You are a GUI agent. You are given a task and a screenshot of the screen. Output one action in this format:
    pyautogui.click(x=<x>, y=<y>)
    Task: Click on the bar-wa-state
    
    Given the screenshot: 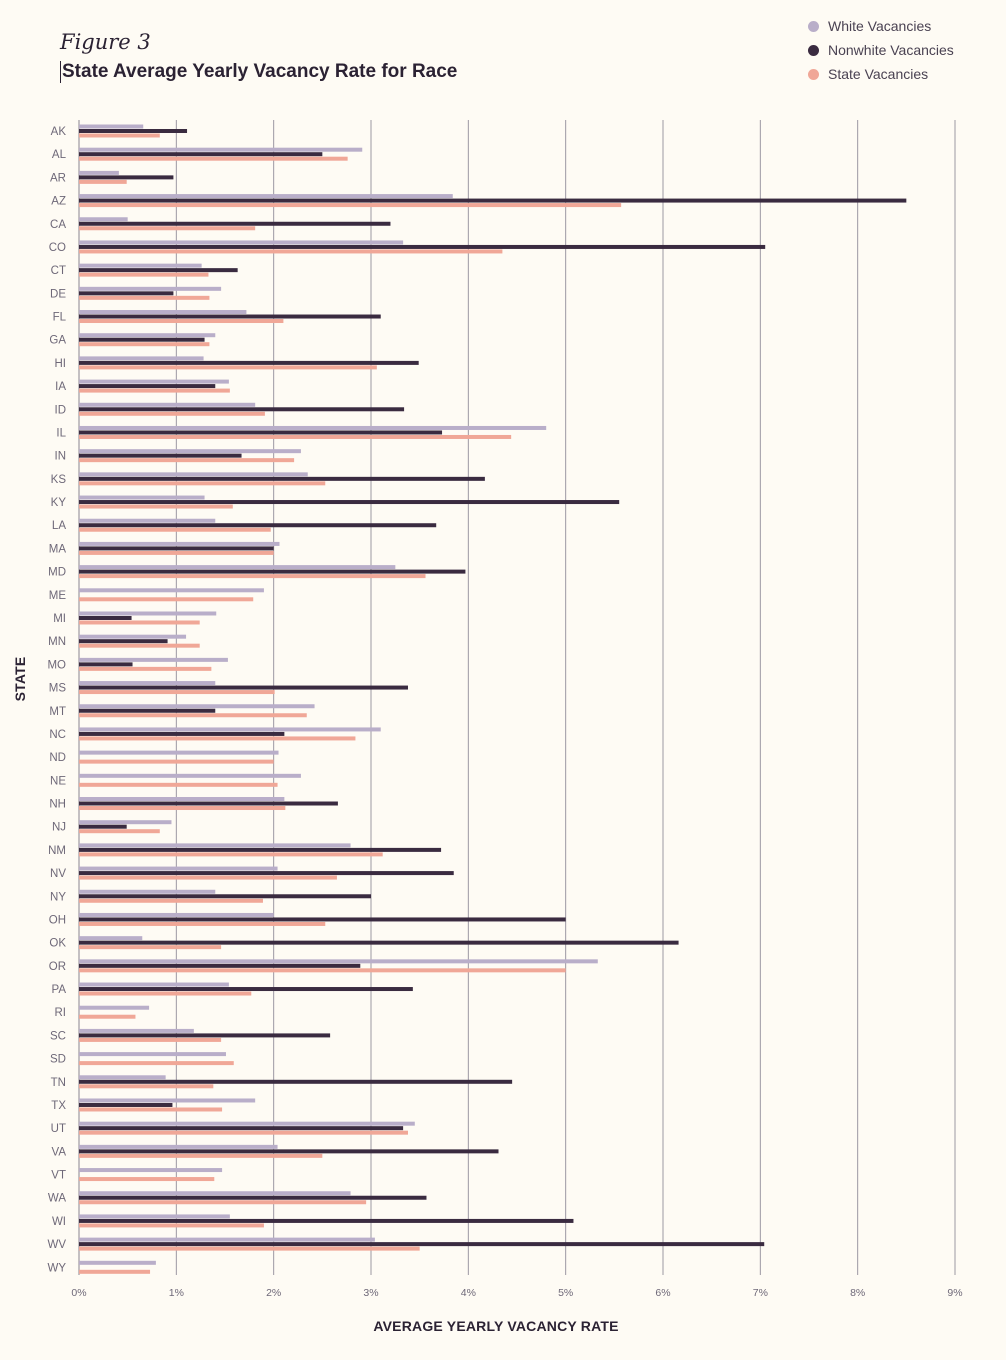 What is the action you would take?
    pyautogui.click(x=223, y=1202)
    